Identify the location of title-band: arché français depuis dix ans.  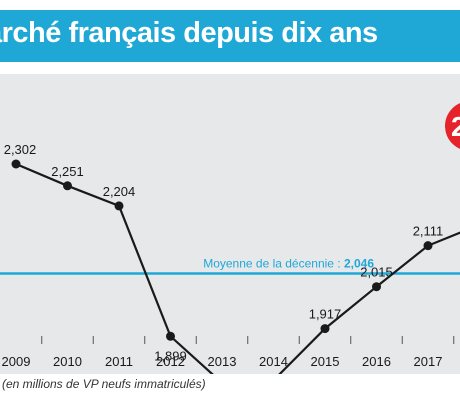
(230, 36).